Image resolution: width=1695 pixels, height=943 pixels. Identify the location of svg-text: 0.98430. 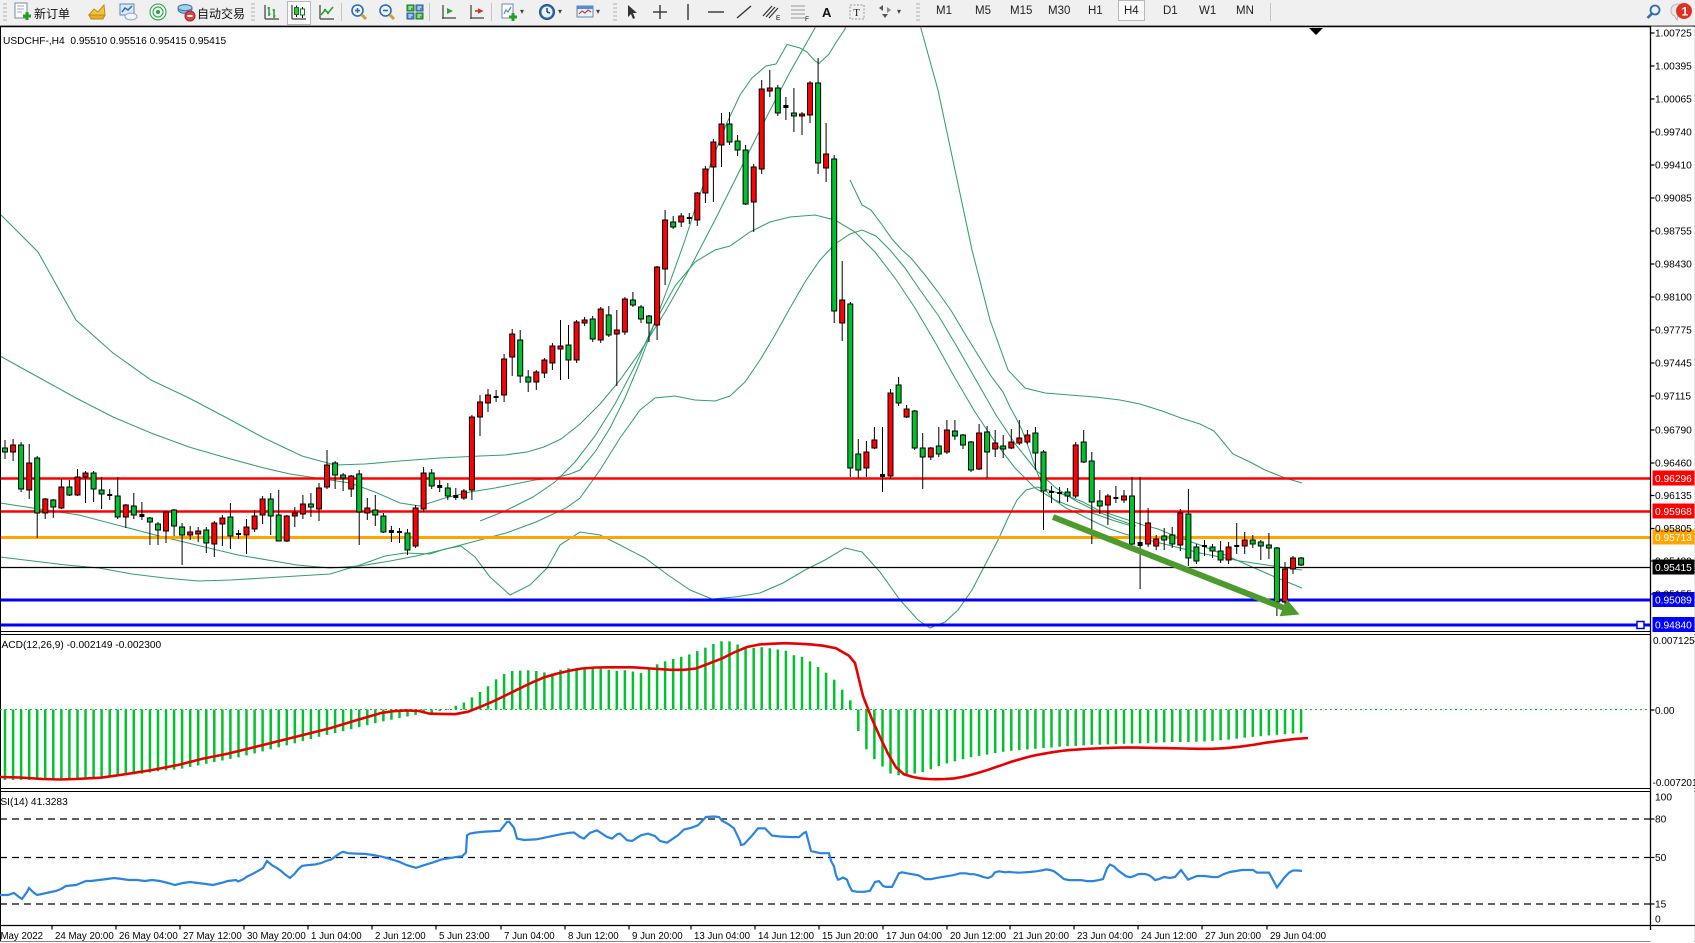
(1673, 265).